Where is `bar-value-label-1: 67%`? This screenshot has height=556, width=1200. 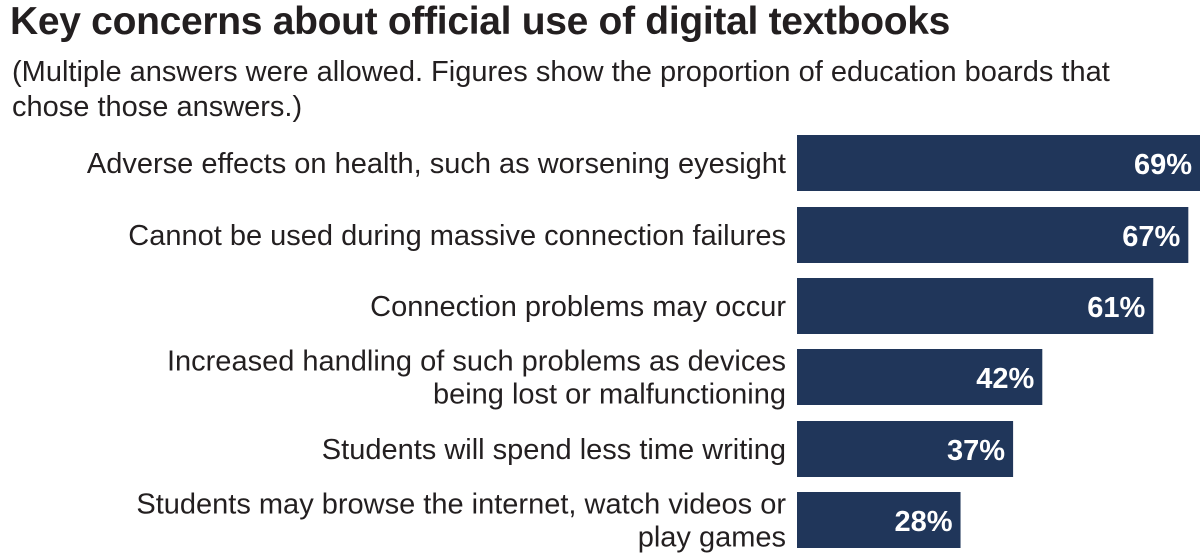
bar-value-label-1: 67% is located at coordinates (1151, 237).